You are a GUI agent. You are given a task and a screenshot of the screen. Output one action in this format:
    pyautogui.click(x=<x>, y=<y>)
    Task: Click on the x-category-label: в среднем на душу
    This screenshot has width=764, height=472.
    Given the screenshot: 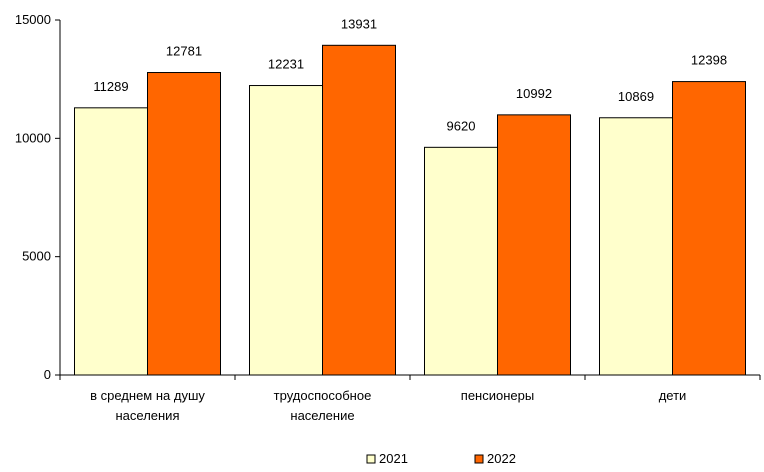 What is the action you would take?
    pyautogui.click(x=147, y=395)
    